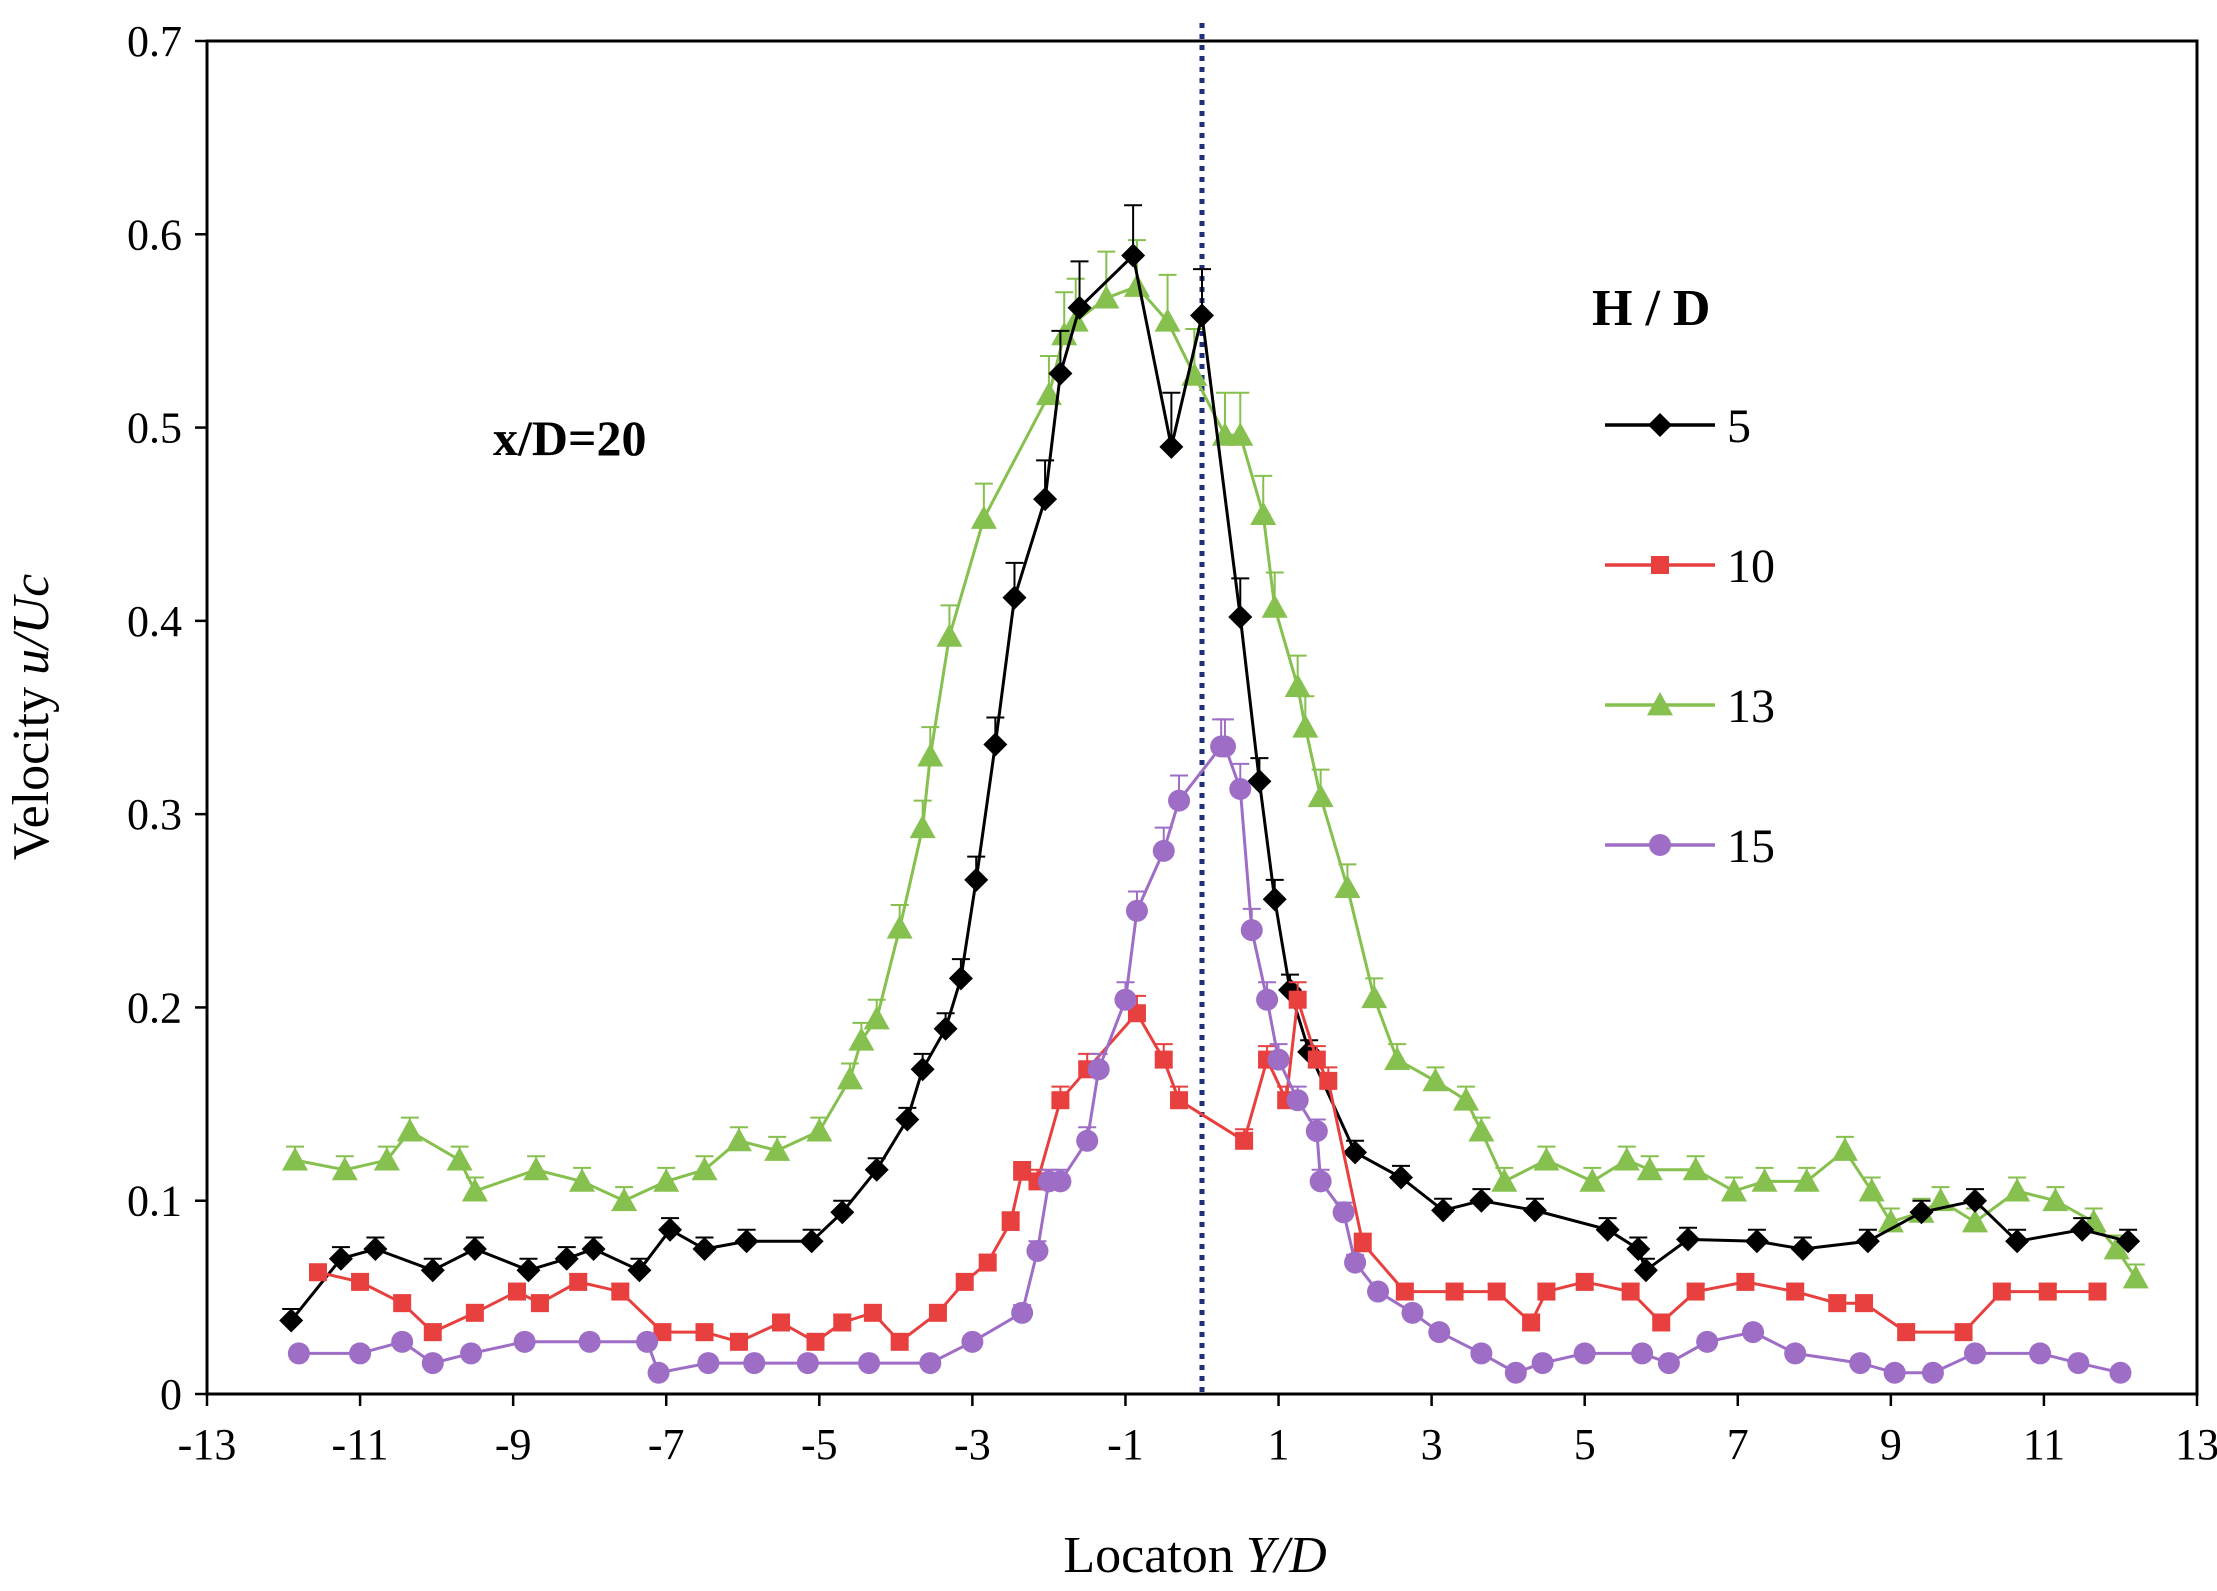 The width and height of the screenshot is (2217, 1591). I want to click on x-tick-label: -11, so click(360, 1444).